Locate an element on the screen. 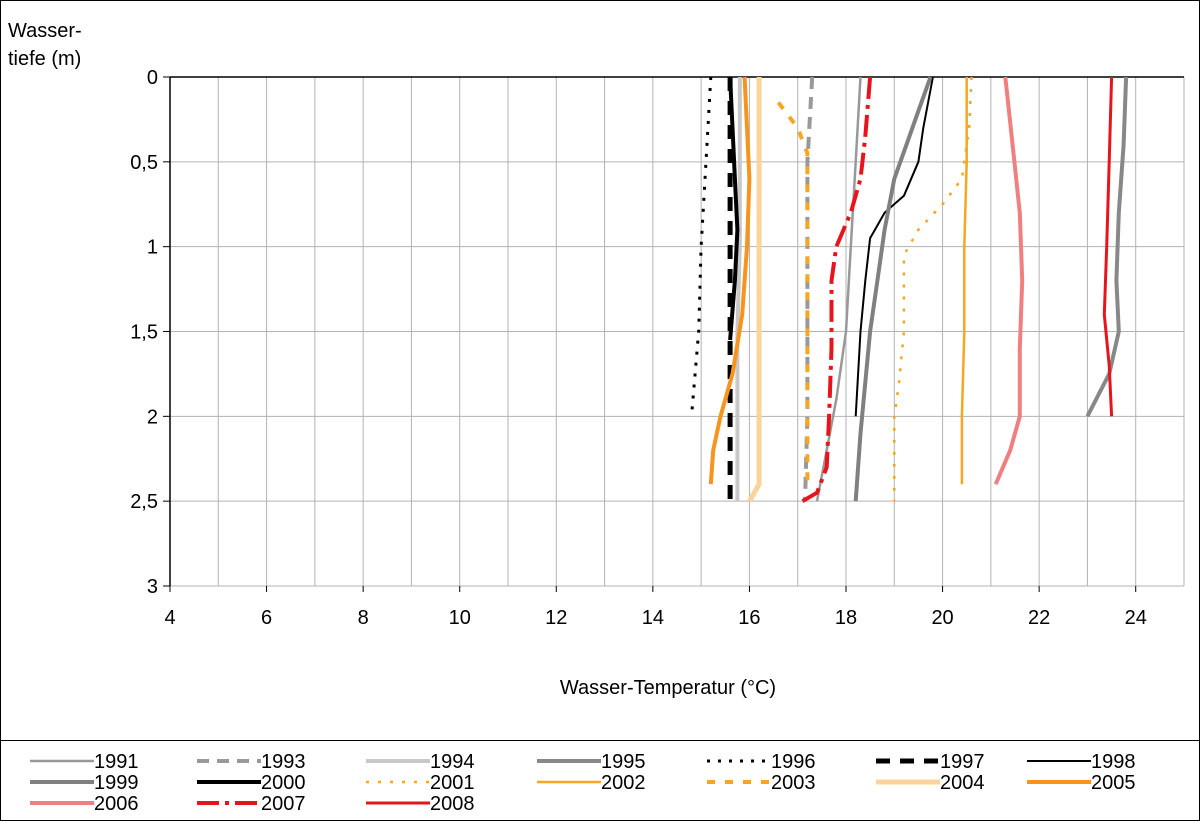 The width and height of the screenshot is (1200, 826). y-axis-label-line1: Wasser- is located at coordinates (45, 31).